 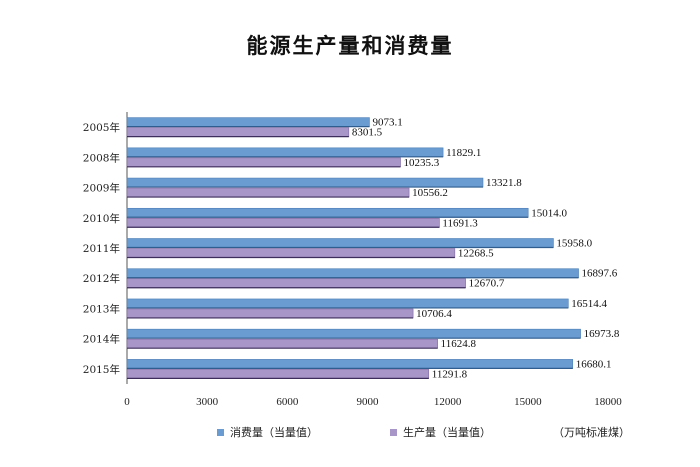 I want to click on data-label: 11691.3, so click(x=460, y=223).